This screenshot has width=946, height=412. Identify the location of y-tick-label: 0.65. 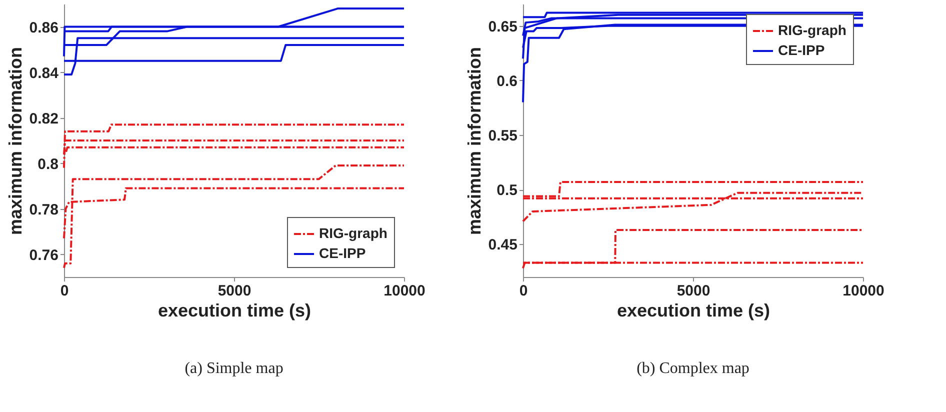
(503, 27).